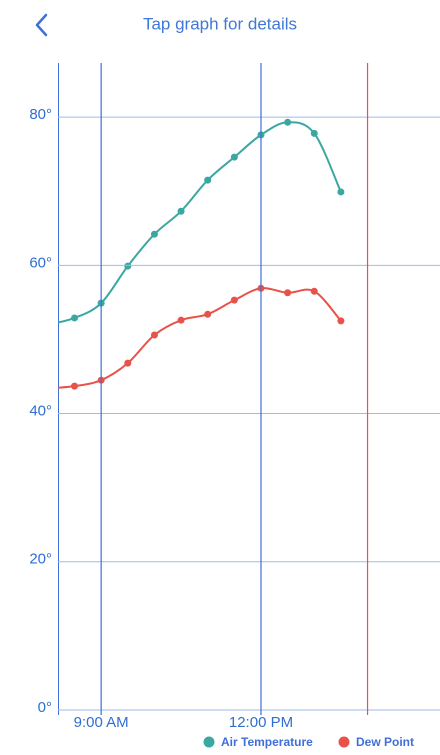 This screenshot has height=755, width=440. Describe the element at coordinates (45, 707) in the screenshot. I see `y-tick-label: 0°` at that location.